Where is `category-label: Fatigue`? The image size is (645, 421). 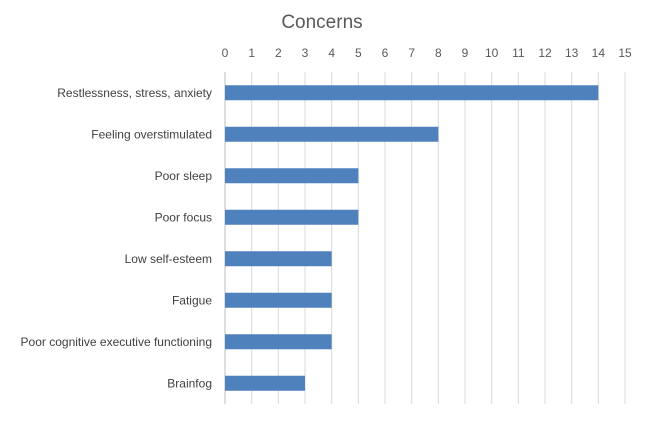
category-label: Fatigue is located at coordinates (192, 300).